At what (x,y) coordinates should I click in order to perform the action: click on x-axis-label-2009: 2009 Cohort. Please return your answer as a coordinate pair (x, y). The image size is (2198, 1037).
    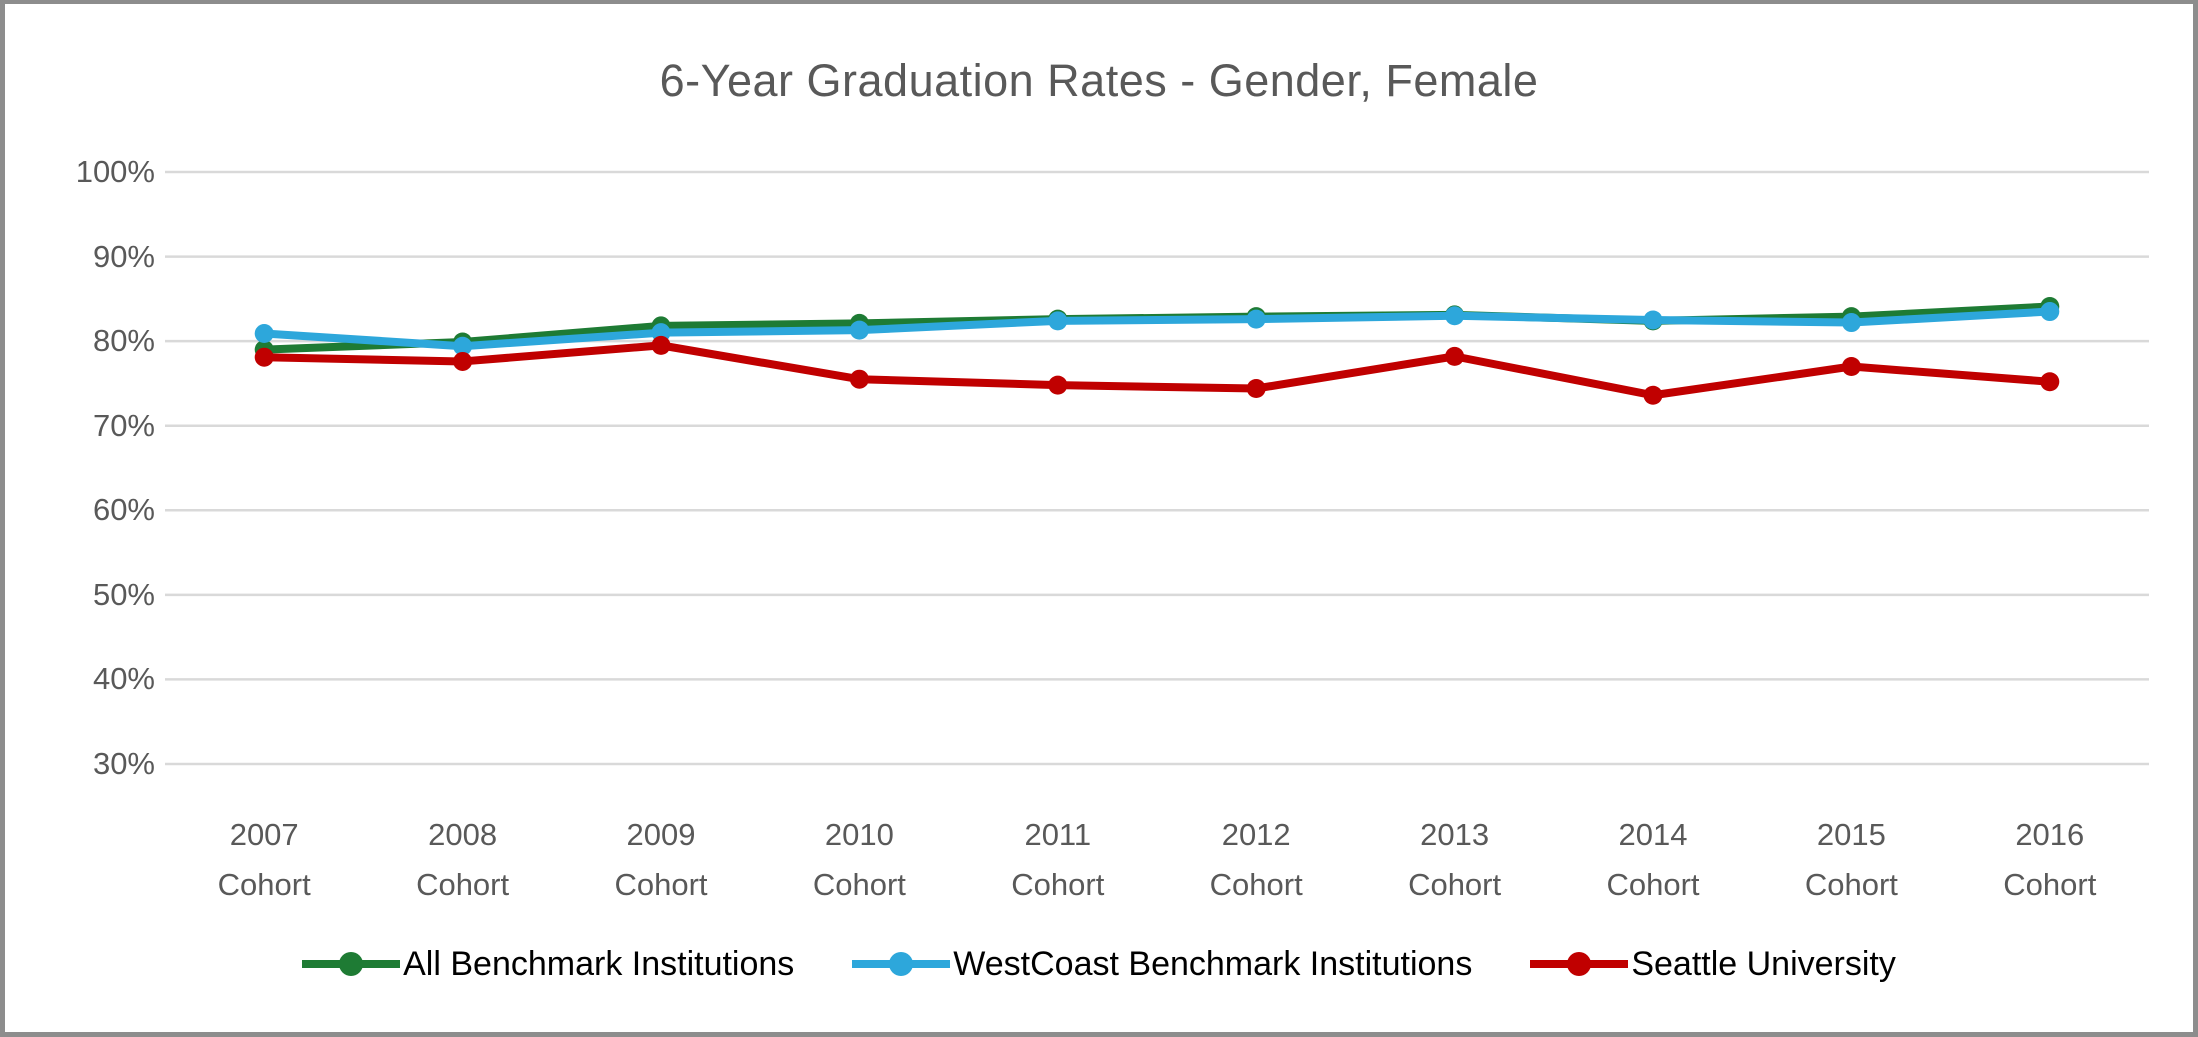
    Looking at the image, I should click on (661, 860).